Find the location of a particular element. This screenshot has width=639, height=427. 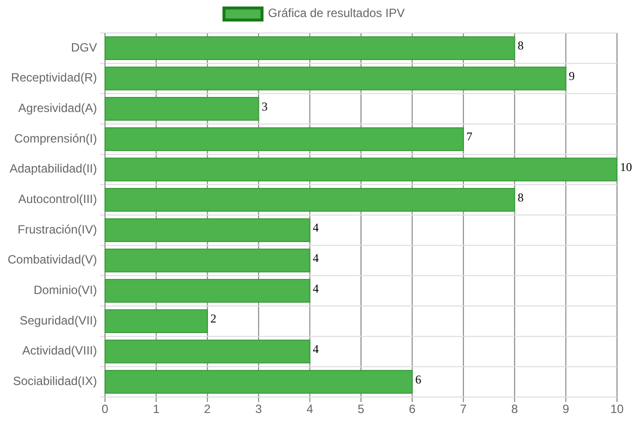

x-tick-label: 6 is located at coordinates (412, 409).